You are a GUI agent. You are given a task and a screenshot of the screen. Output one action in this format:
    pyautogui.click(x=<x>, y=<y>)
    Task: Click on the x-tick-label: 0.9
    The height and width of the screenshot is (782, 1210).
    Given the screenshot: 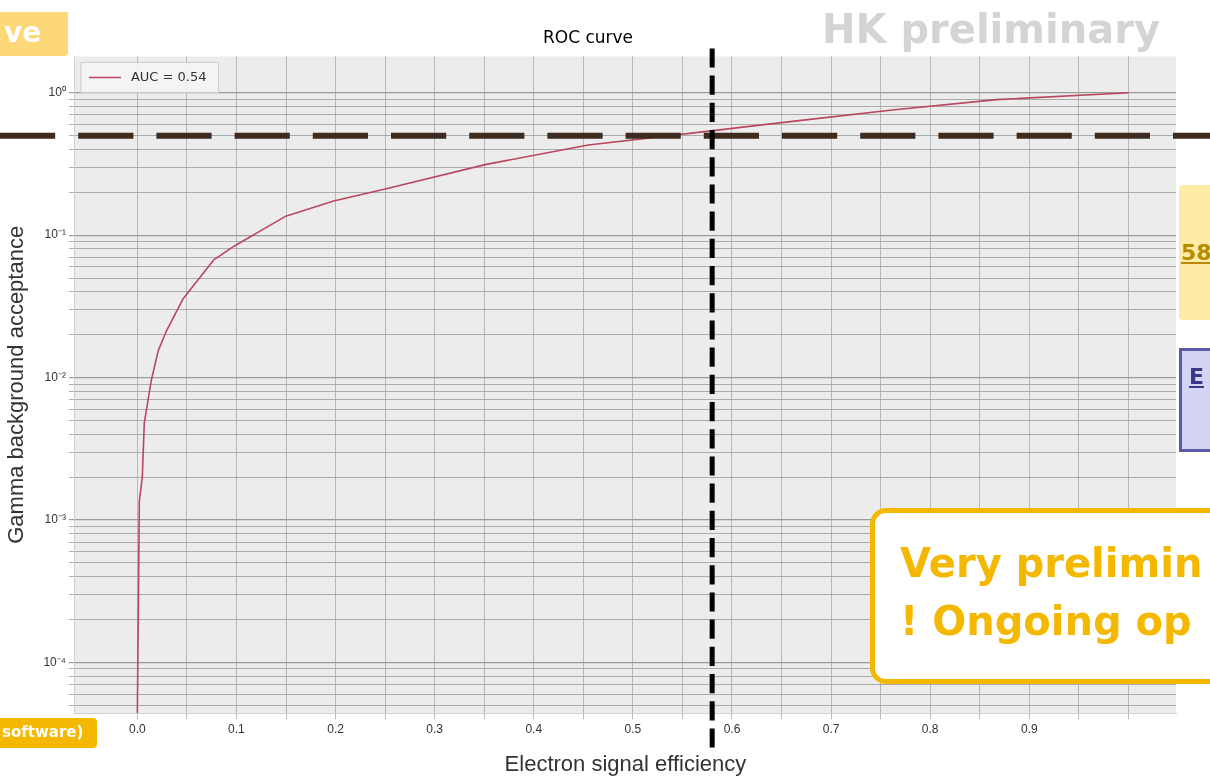 What is the action you would take?
    pyautogui.click(x=1029, y=728)
    